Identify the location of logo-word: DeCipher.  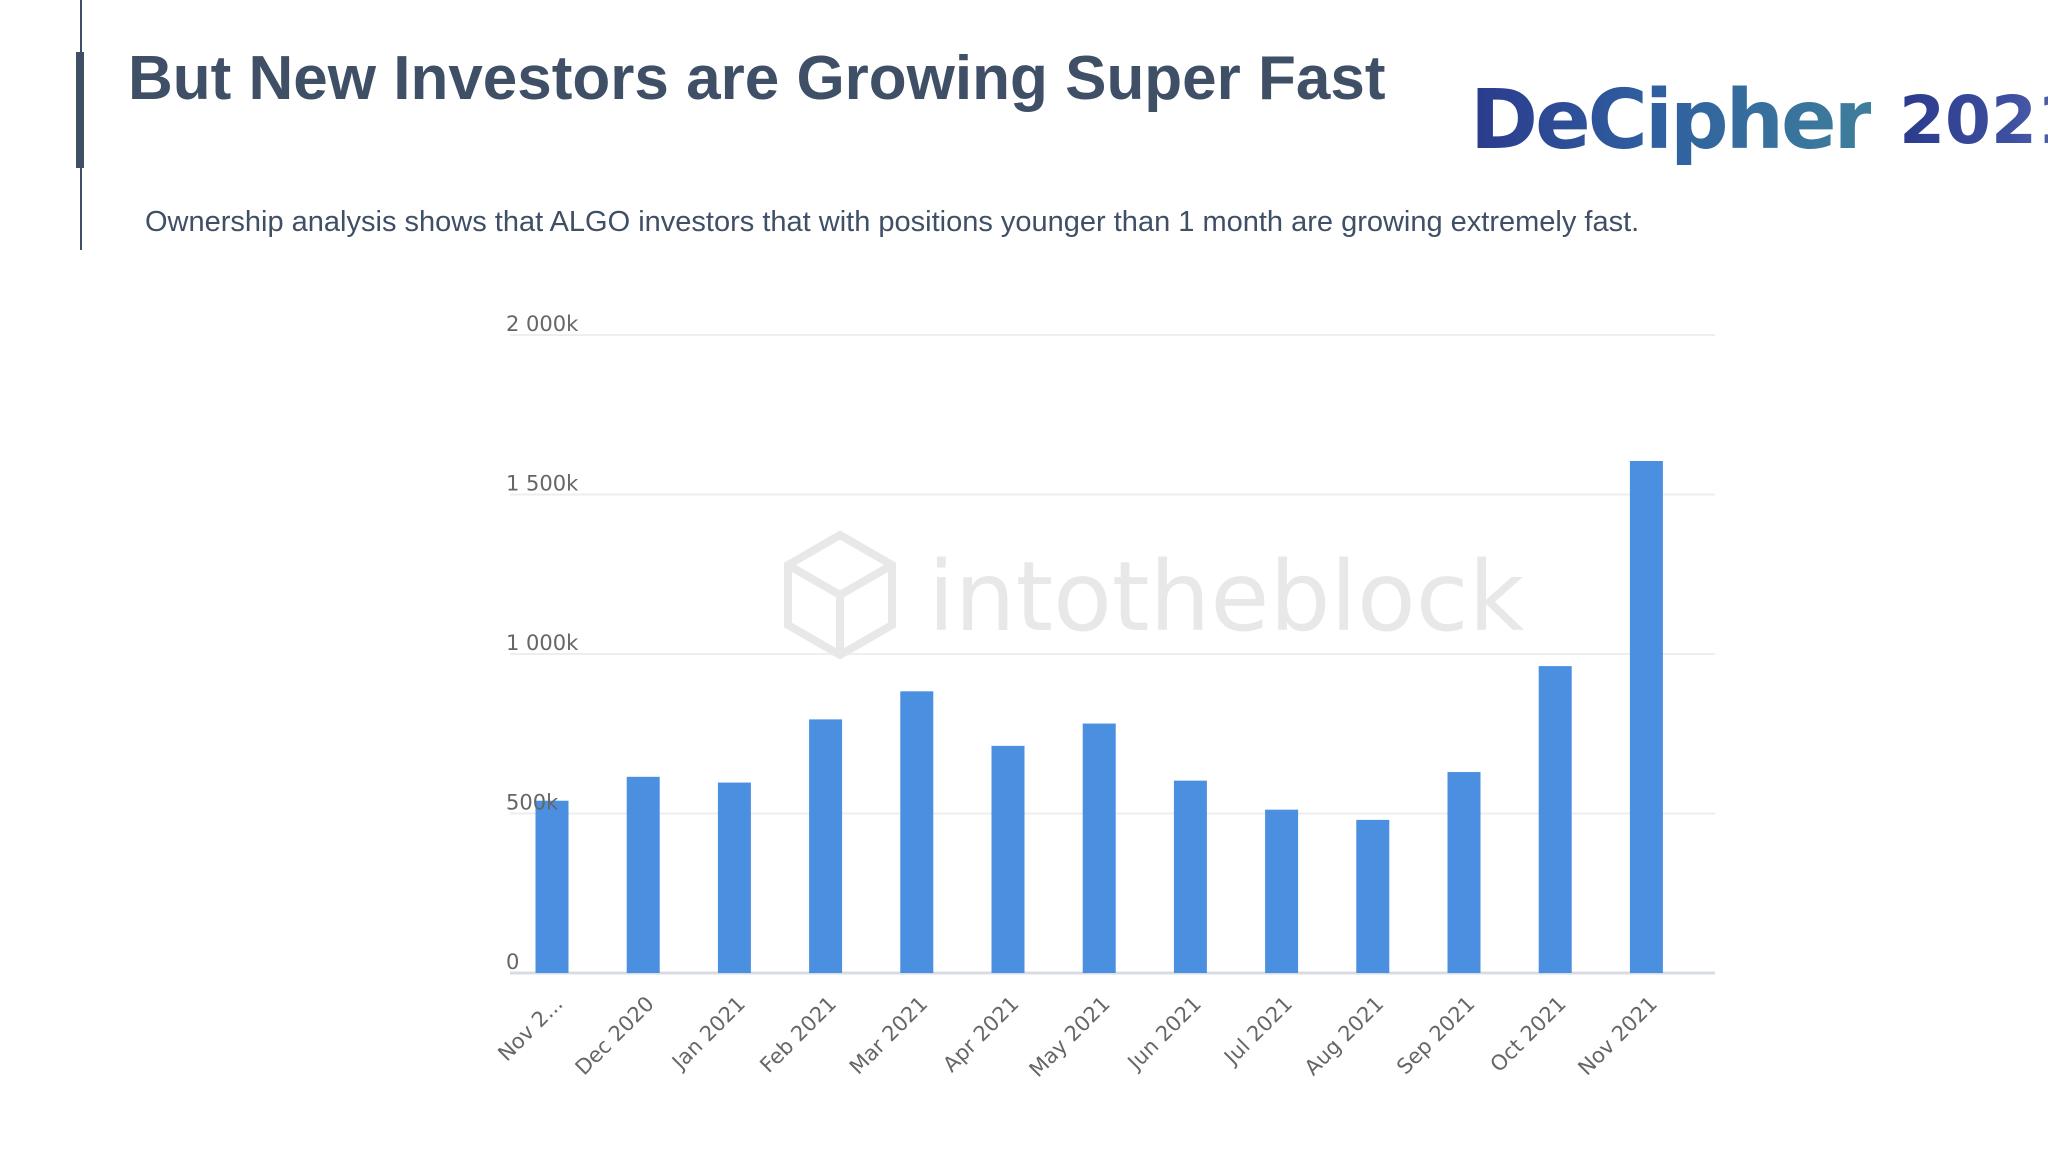
(1672, 120).